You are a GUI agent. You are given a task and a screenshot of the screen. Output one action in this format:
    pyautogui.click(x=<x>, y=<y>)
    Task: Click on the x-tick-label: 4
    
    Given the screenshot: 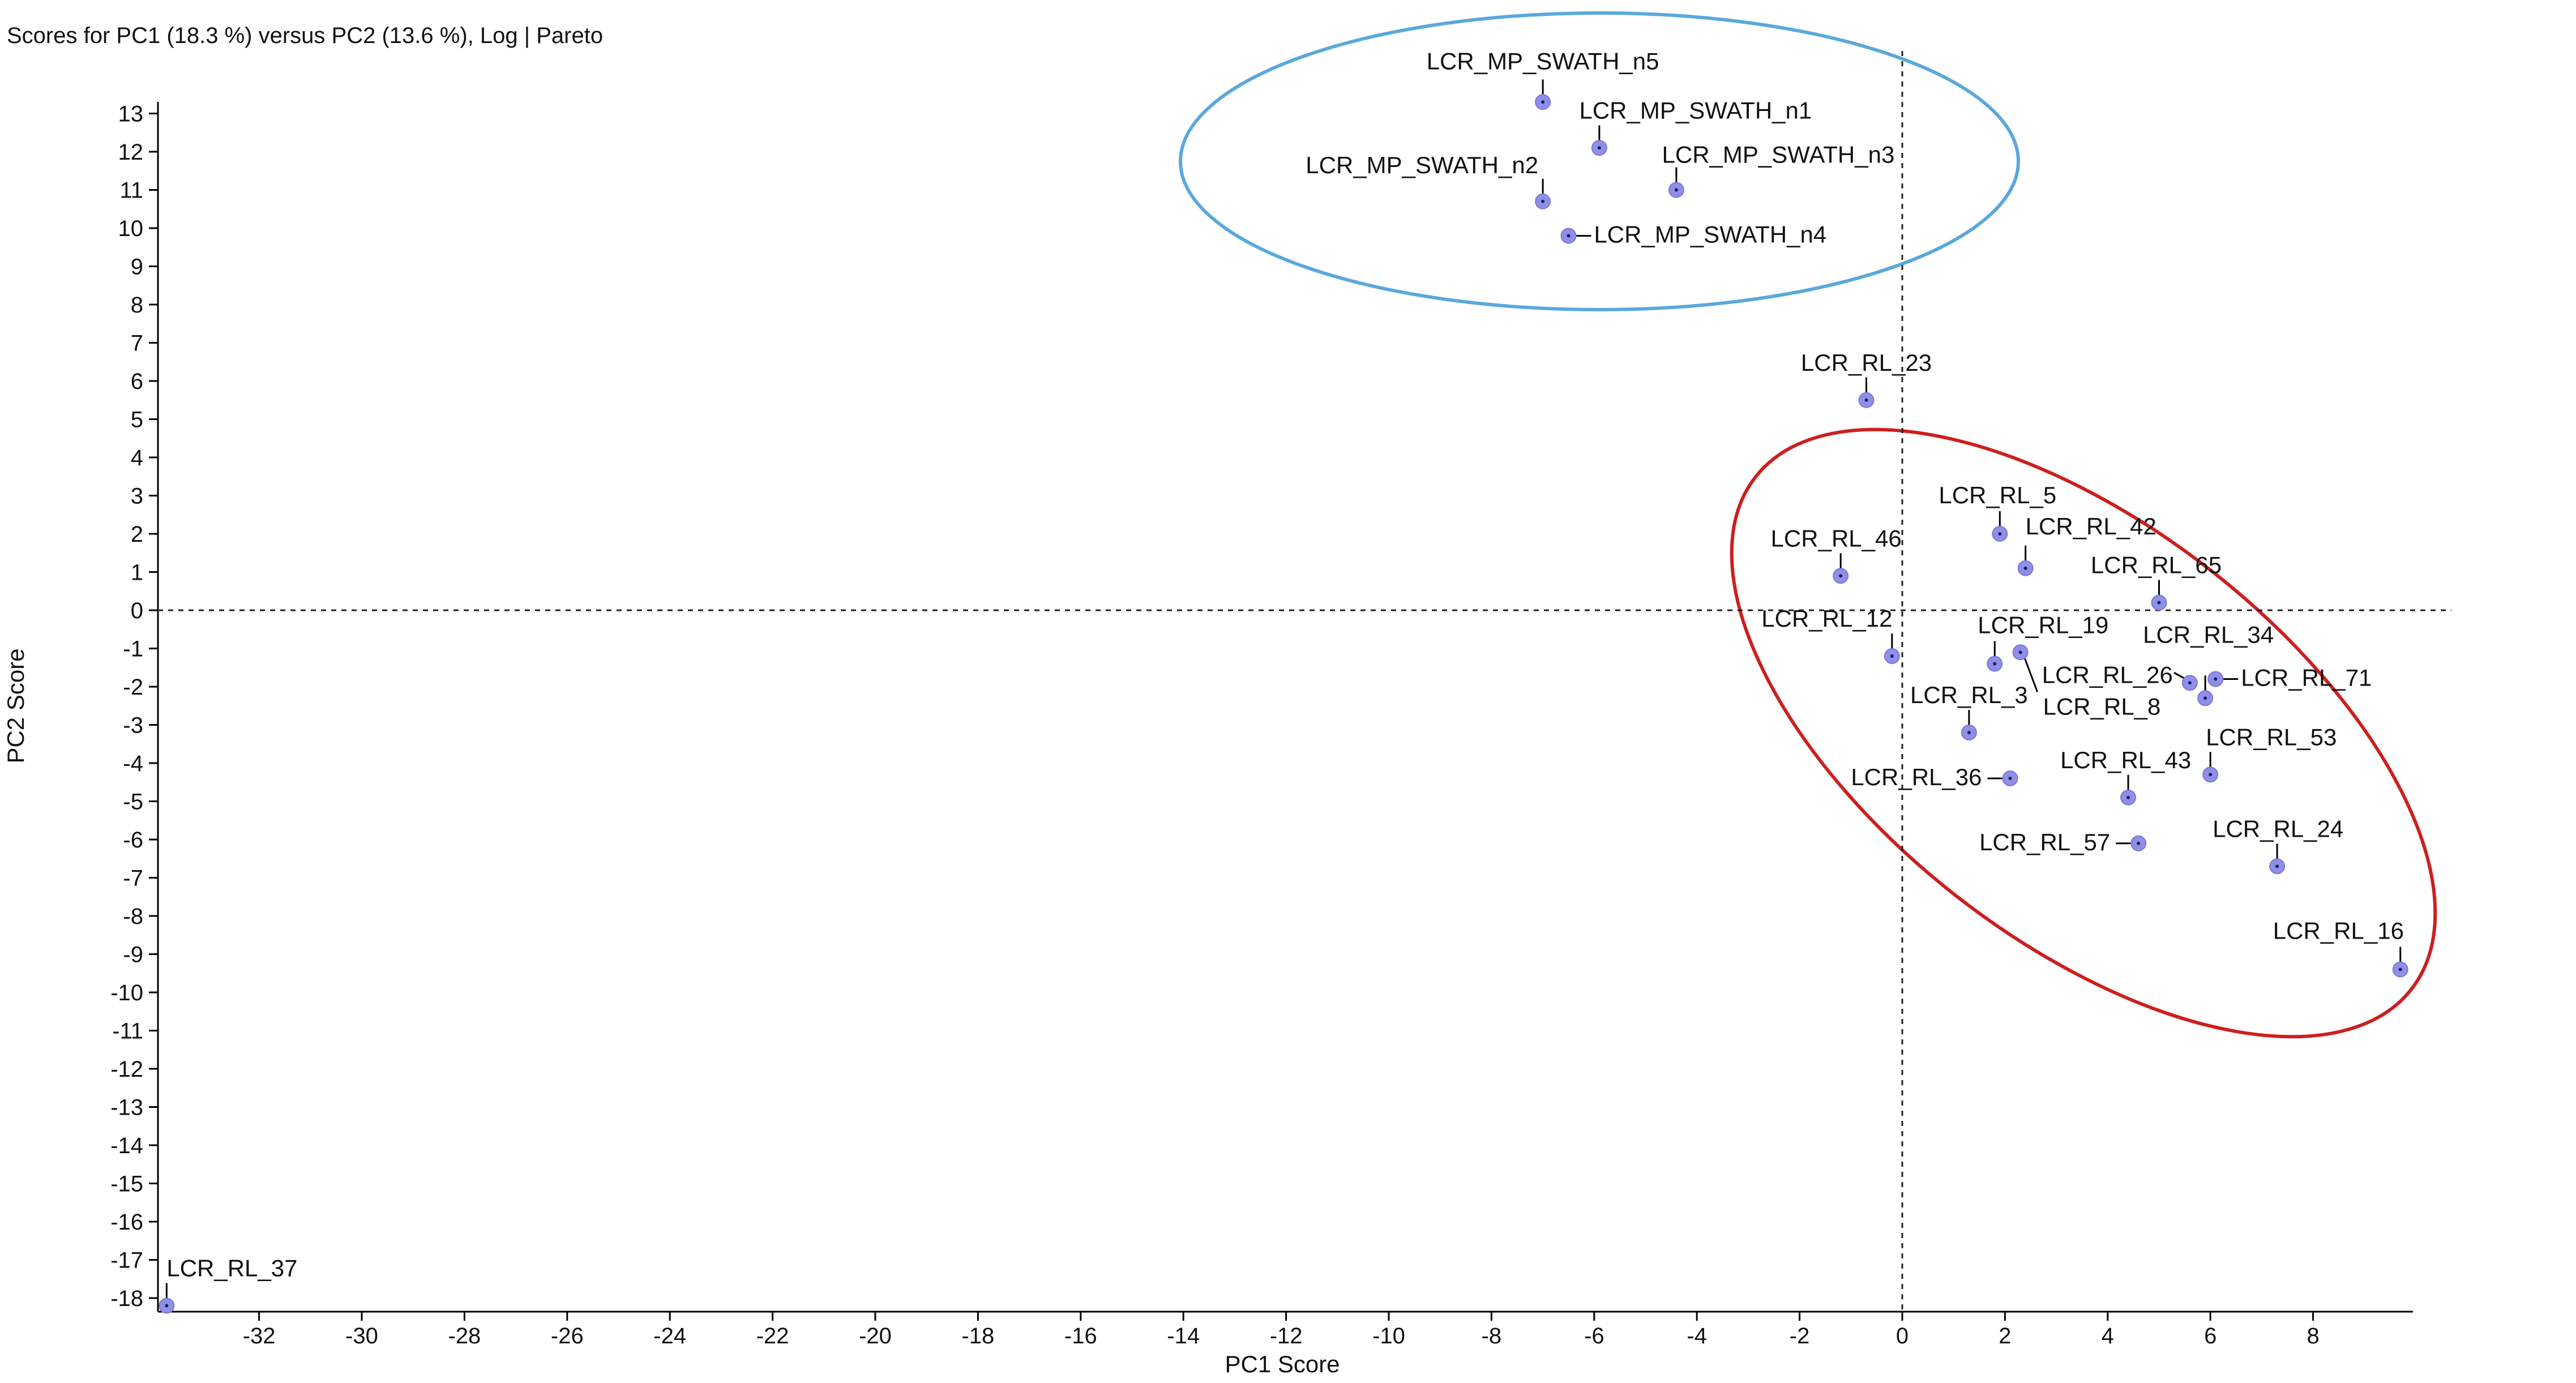 What is the action you would take?
    pyautogui.click(x=2108, y=1336)
    